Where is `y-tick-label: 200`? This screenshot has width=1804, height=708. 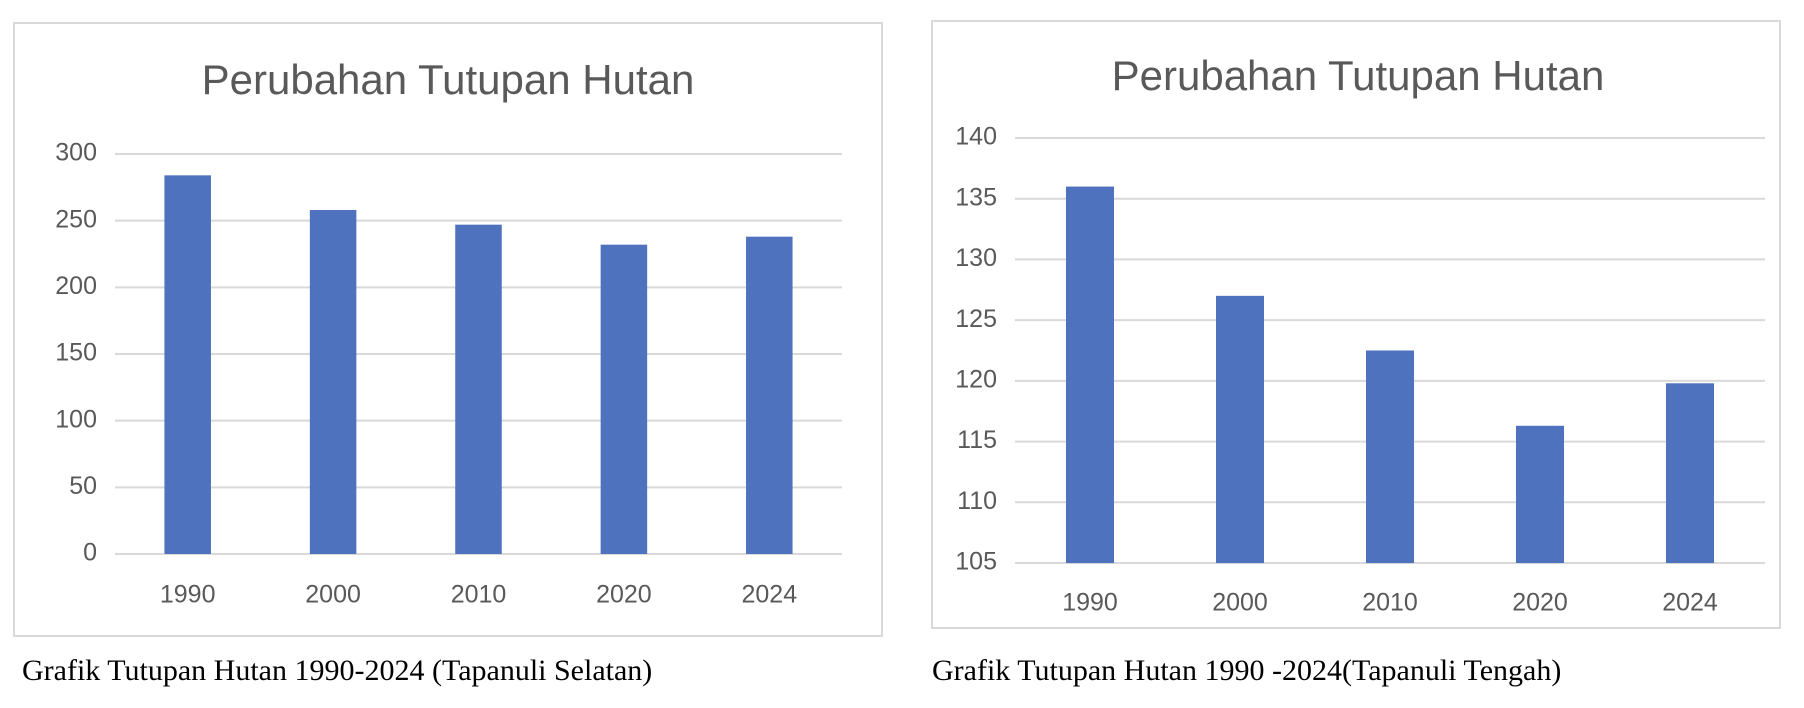
y-tick-label: 200 is located at coordinates (76, 286).